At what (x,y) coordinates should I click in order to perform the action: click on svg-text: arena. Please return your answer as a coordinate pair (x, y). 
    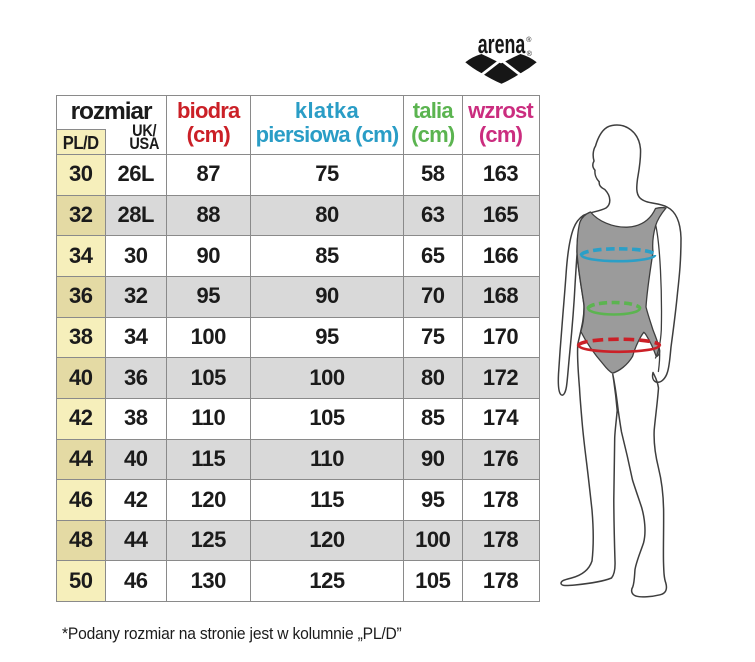
    Looking at the image, I should click on (502, 44).